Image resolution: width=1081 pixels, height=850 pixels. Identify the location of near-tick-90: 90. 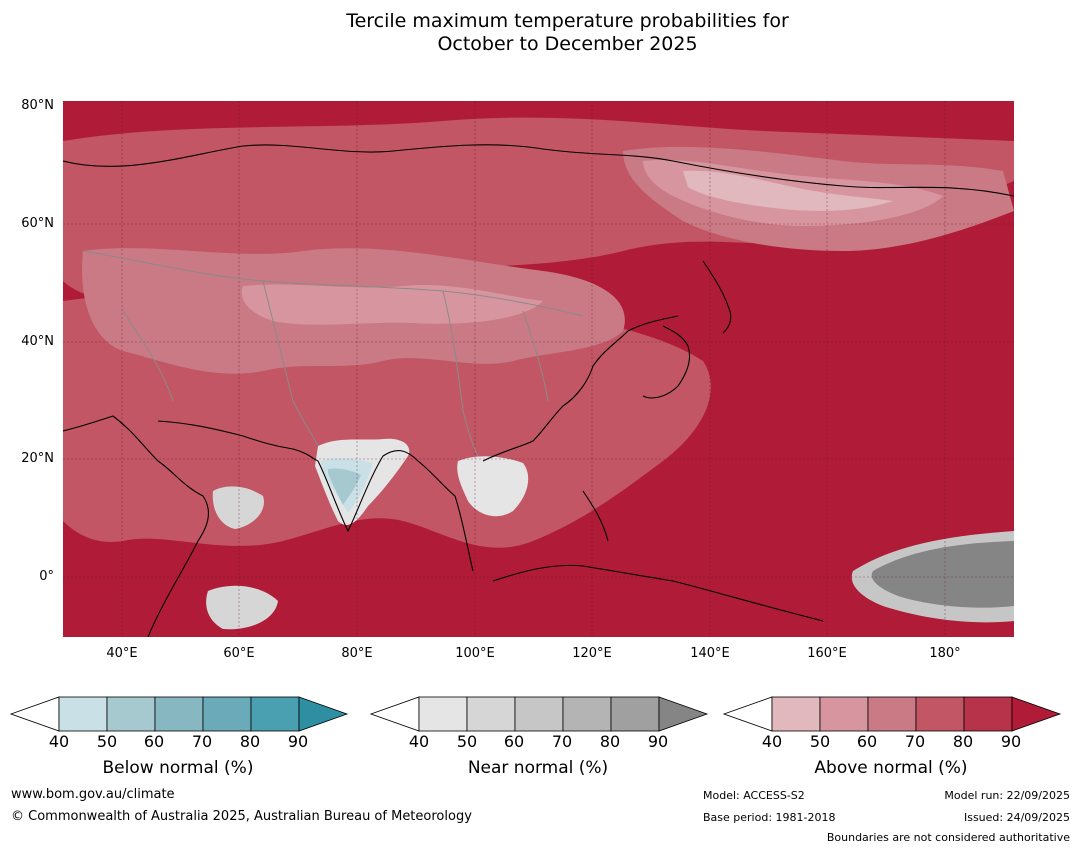
(658, 741).